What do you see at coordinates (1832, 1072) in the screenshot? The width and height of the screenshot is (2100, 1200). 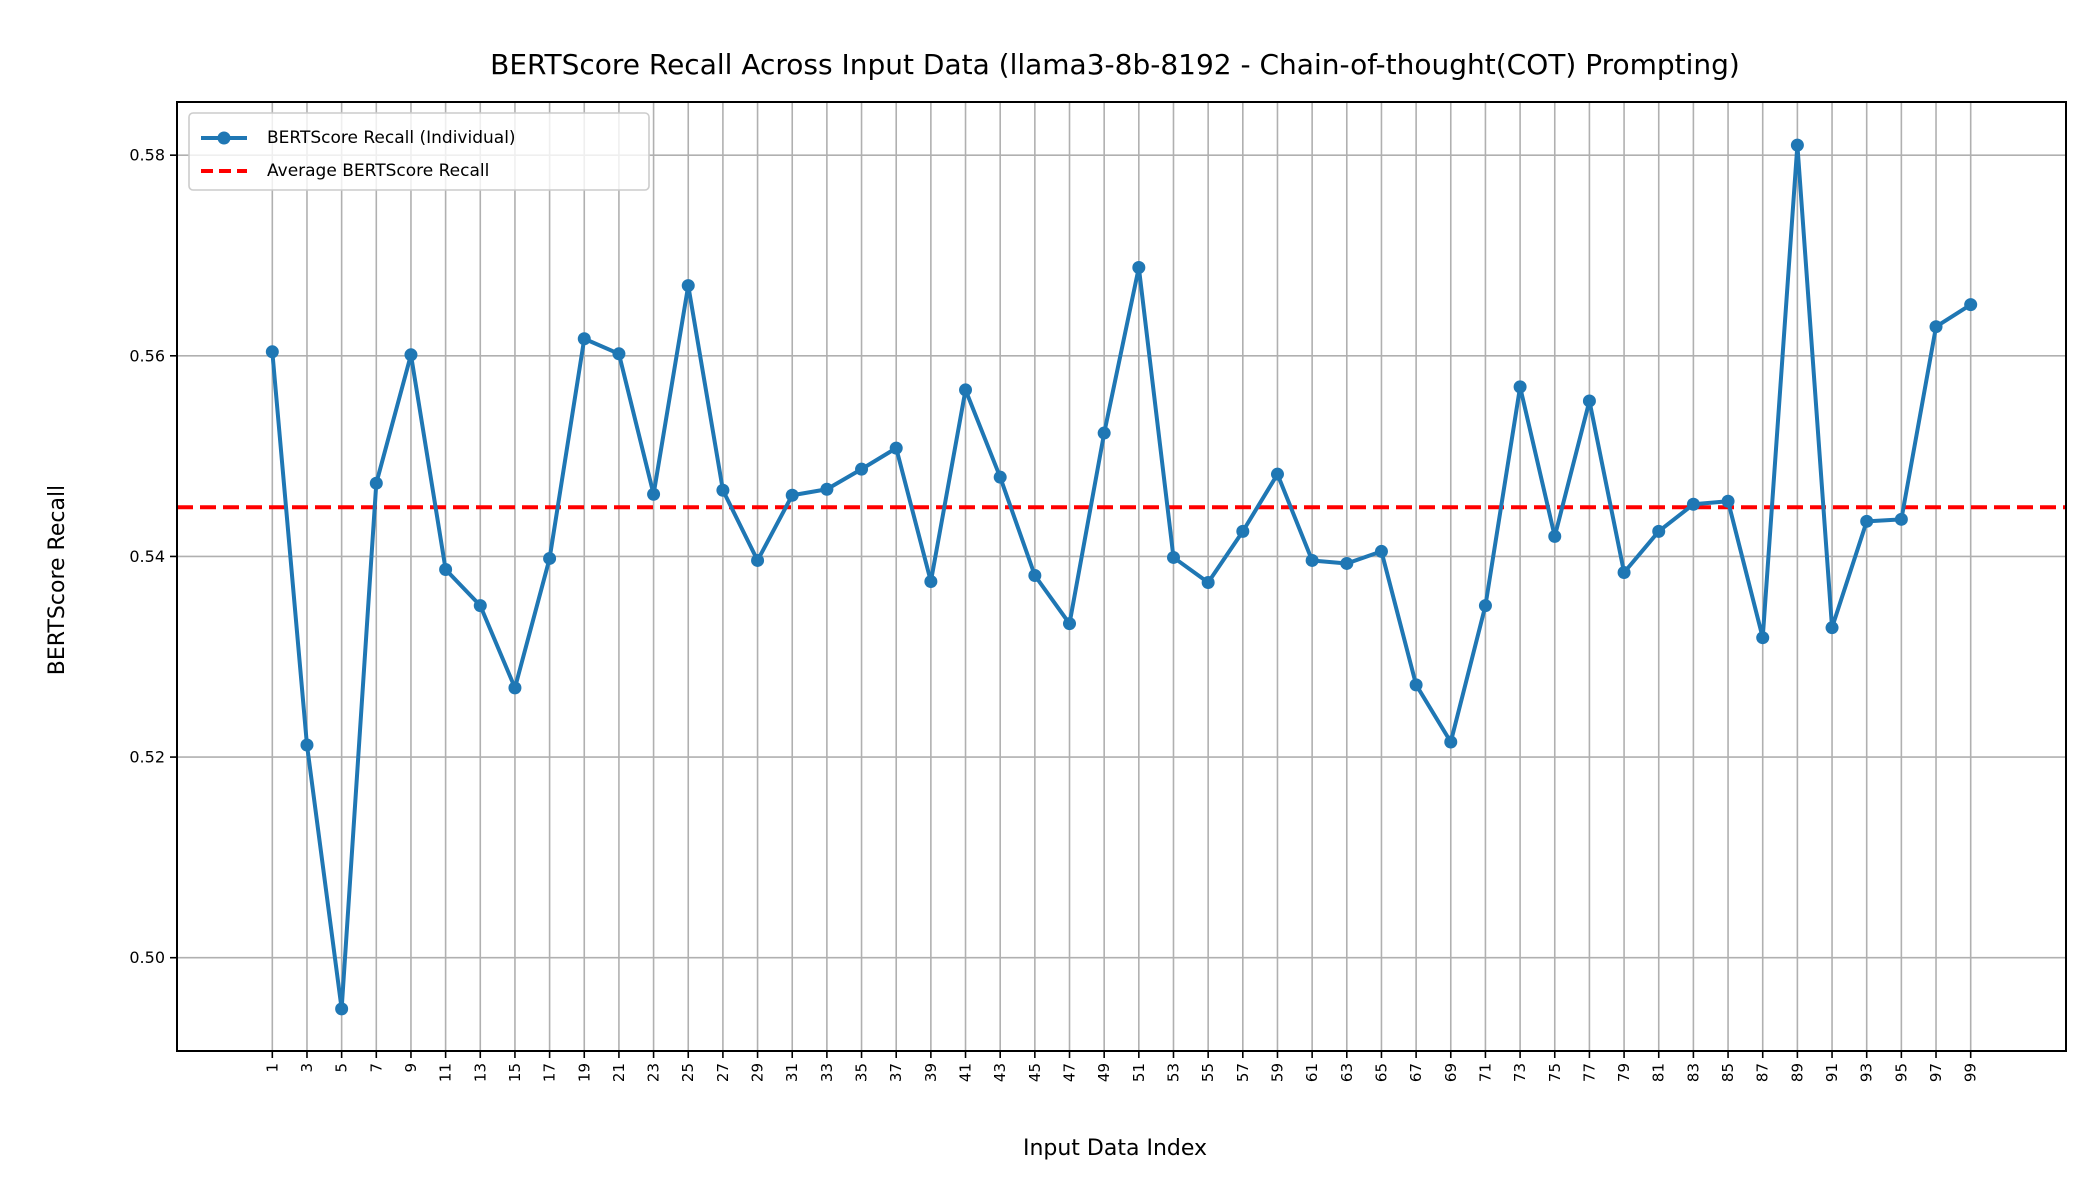 I see `x-tick-label: 91` at bounding box center [1832, 1072].